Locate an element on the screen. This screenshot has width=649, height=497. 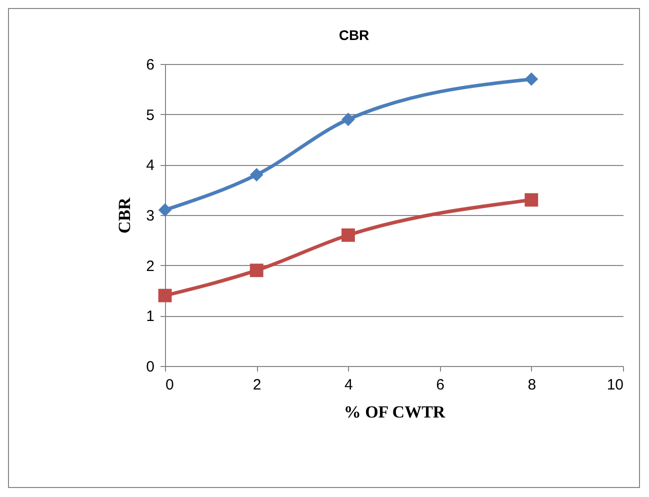
x-tick-label: 6 is located at coordinates (440, 385).